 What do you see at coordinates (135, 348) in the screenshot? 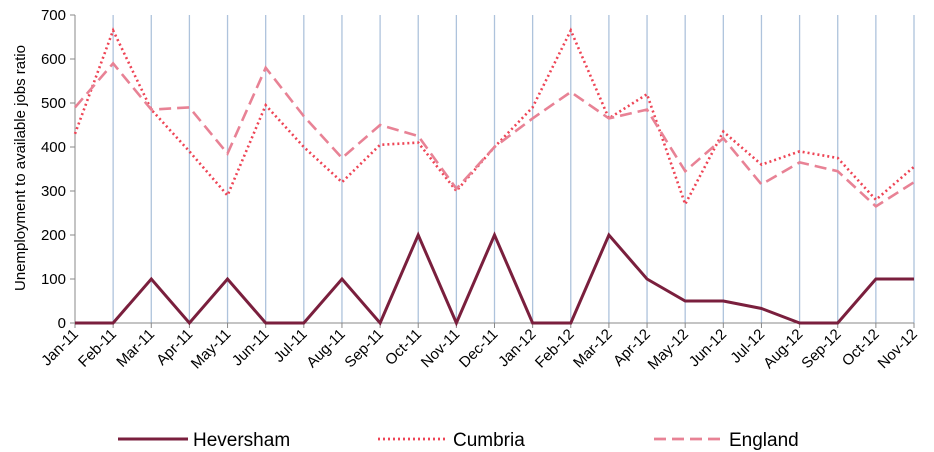
I see `x-tick-label: Mar-11` at bounding box center [135, 348].